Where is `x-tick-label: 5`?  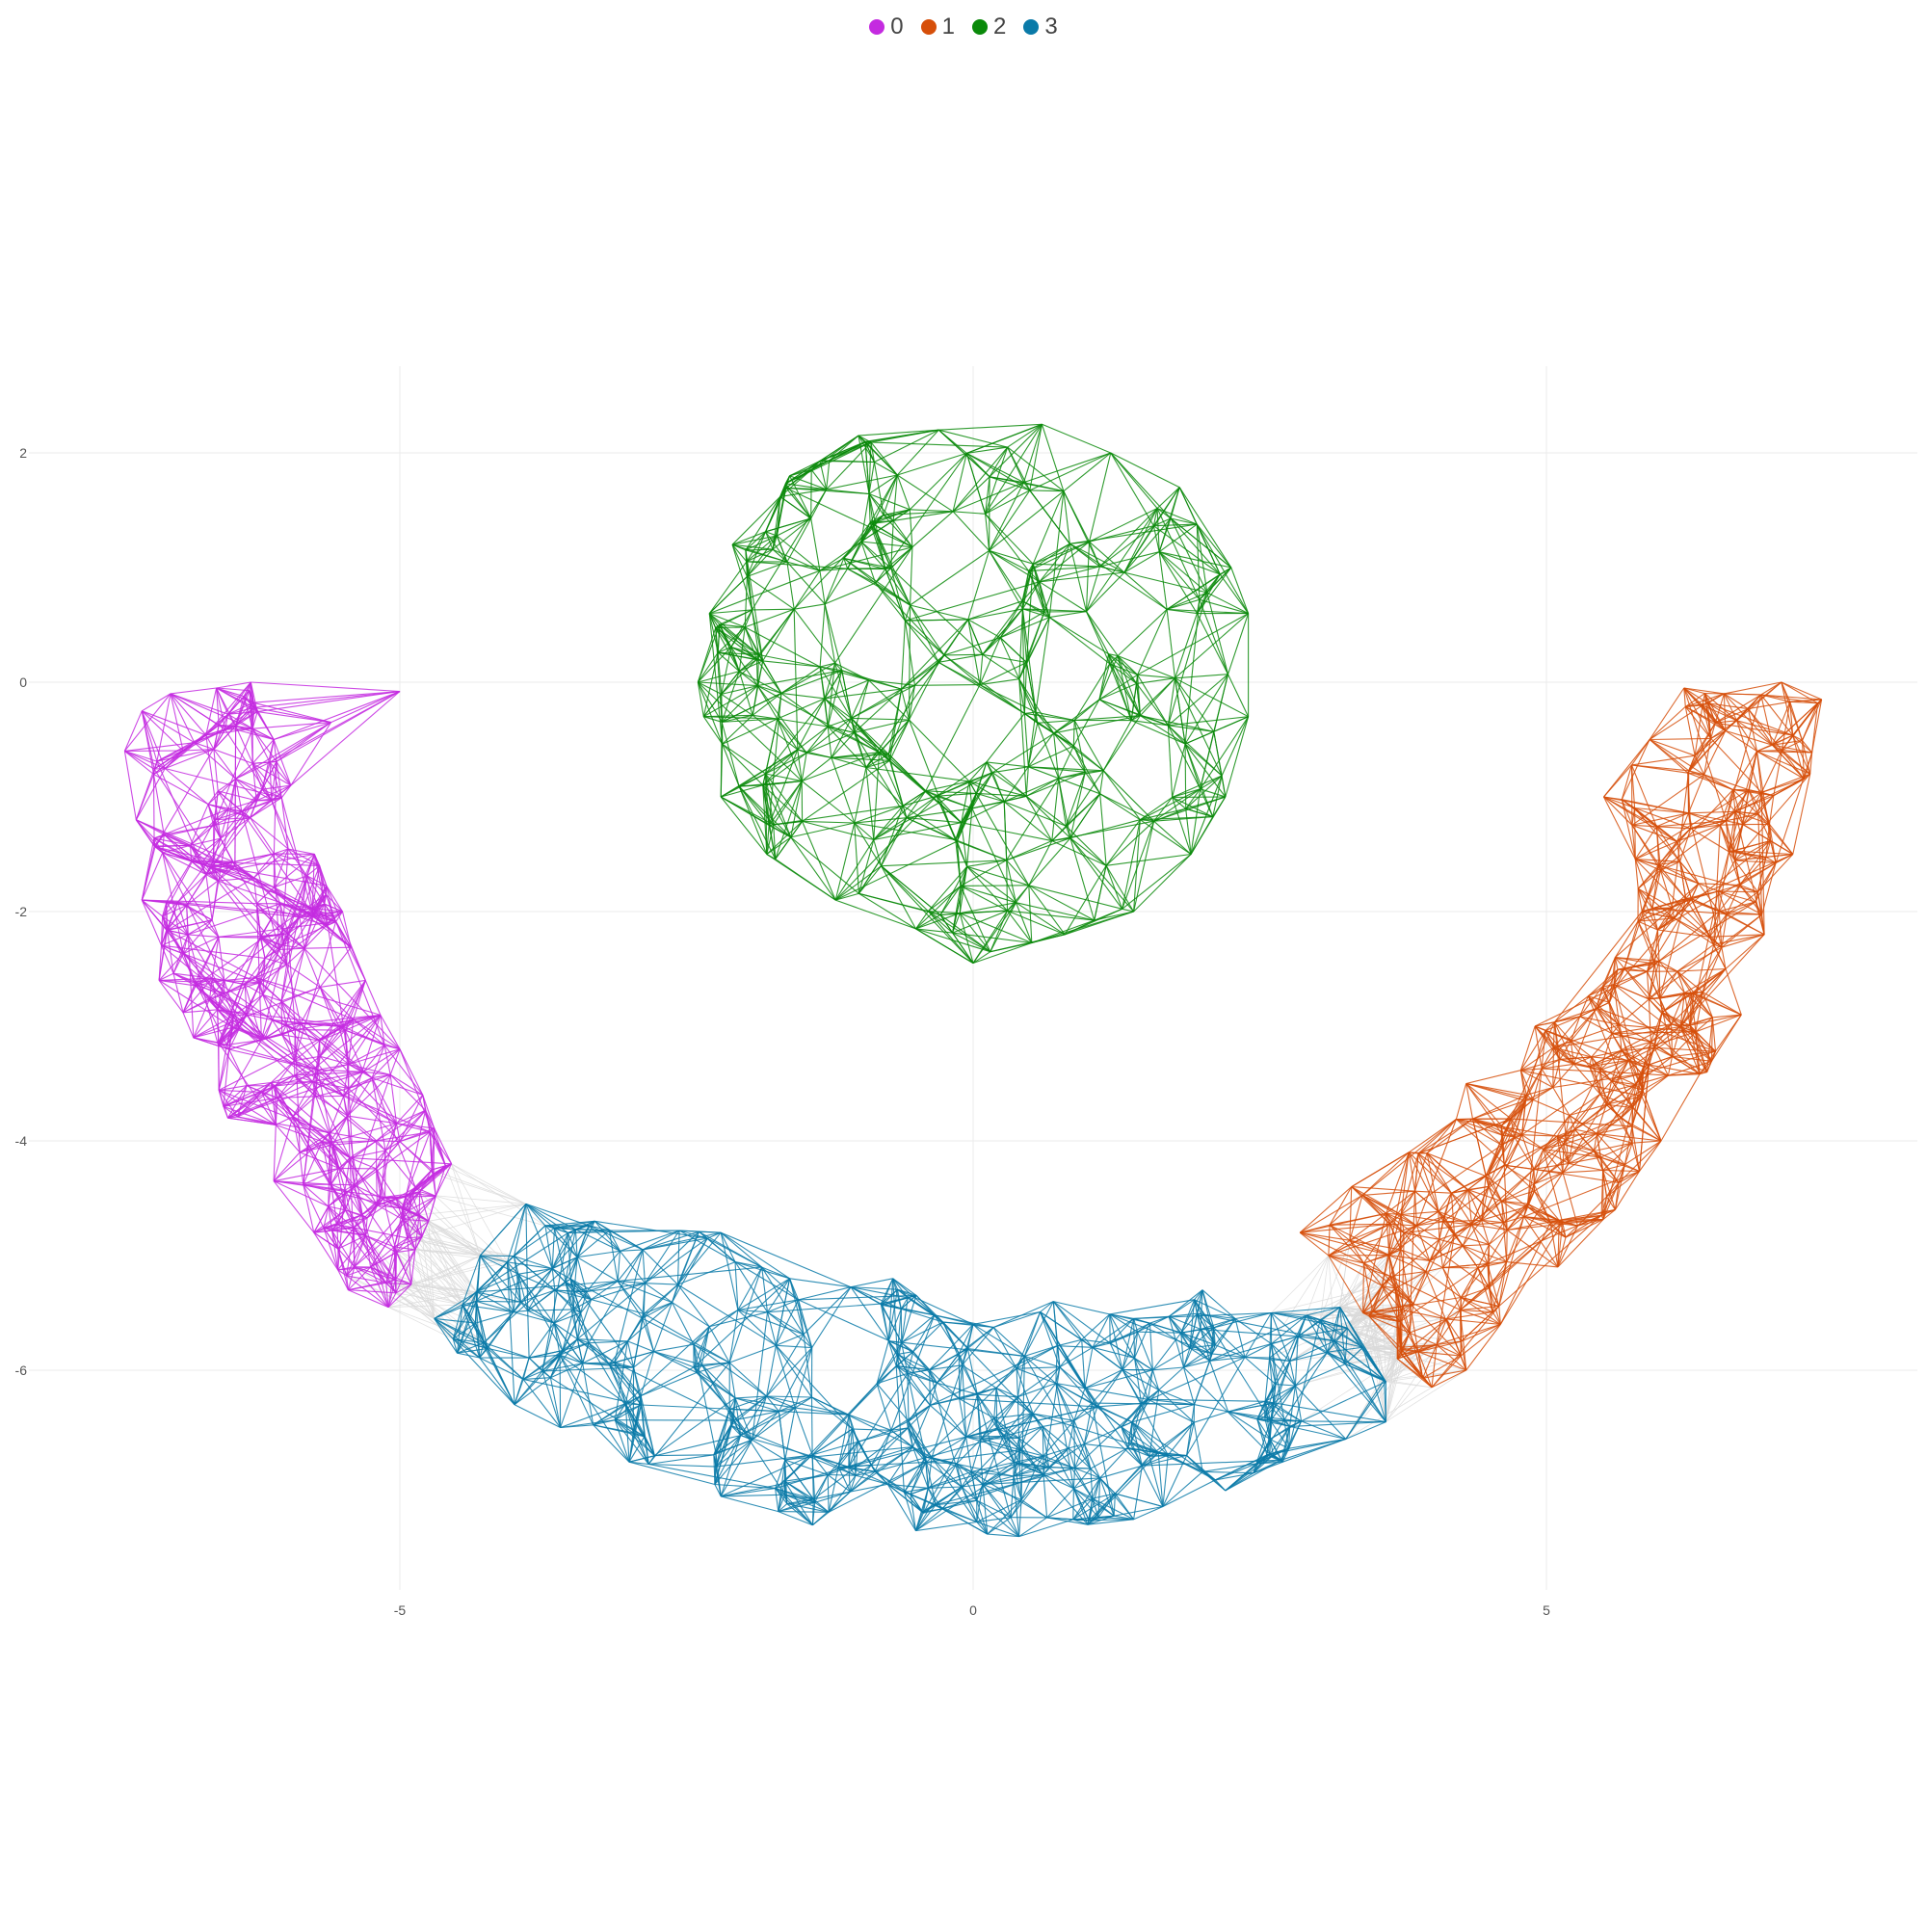 x-tick-label: 5 is located at coordinates (1547, 1610).